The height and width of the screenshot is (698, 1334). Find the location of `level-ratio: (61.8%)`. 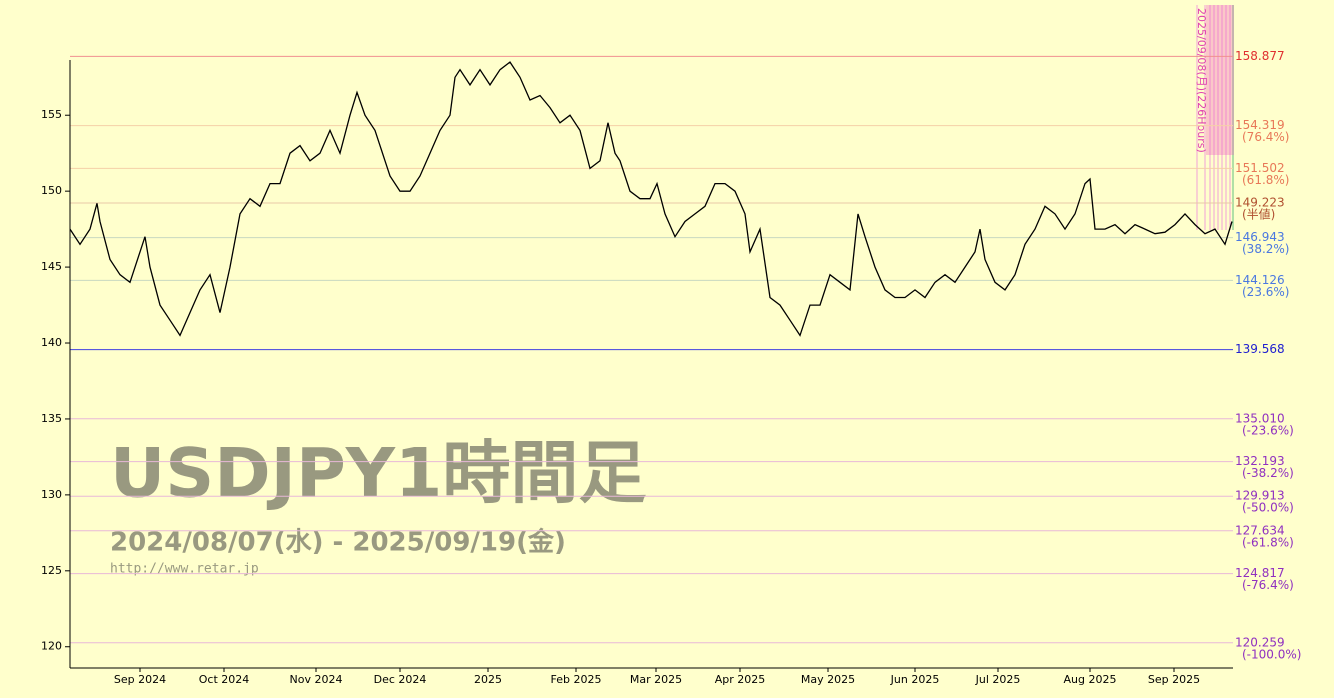

level-ratio: (61.8%) is located at coordinates (1265, 180).